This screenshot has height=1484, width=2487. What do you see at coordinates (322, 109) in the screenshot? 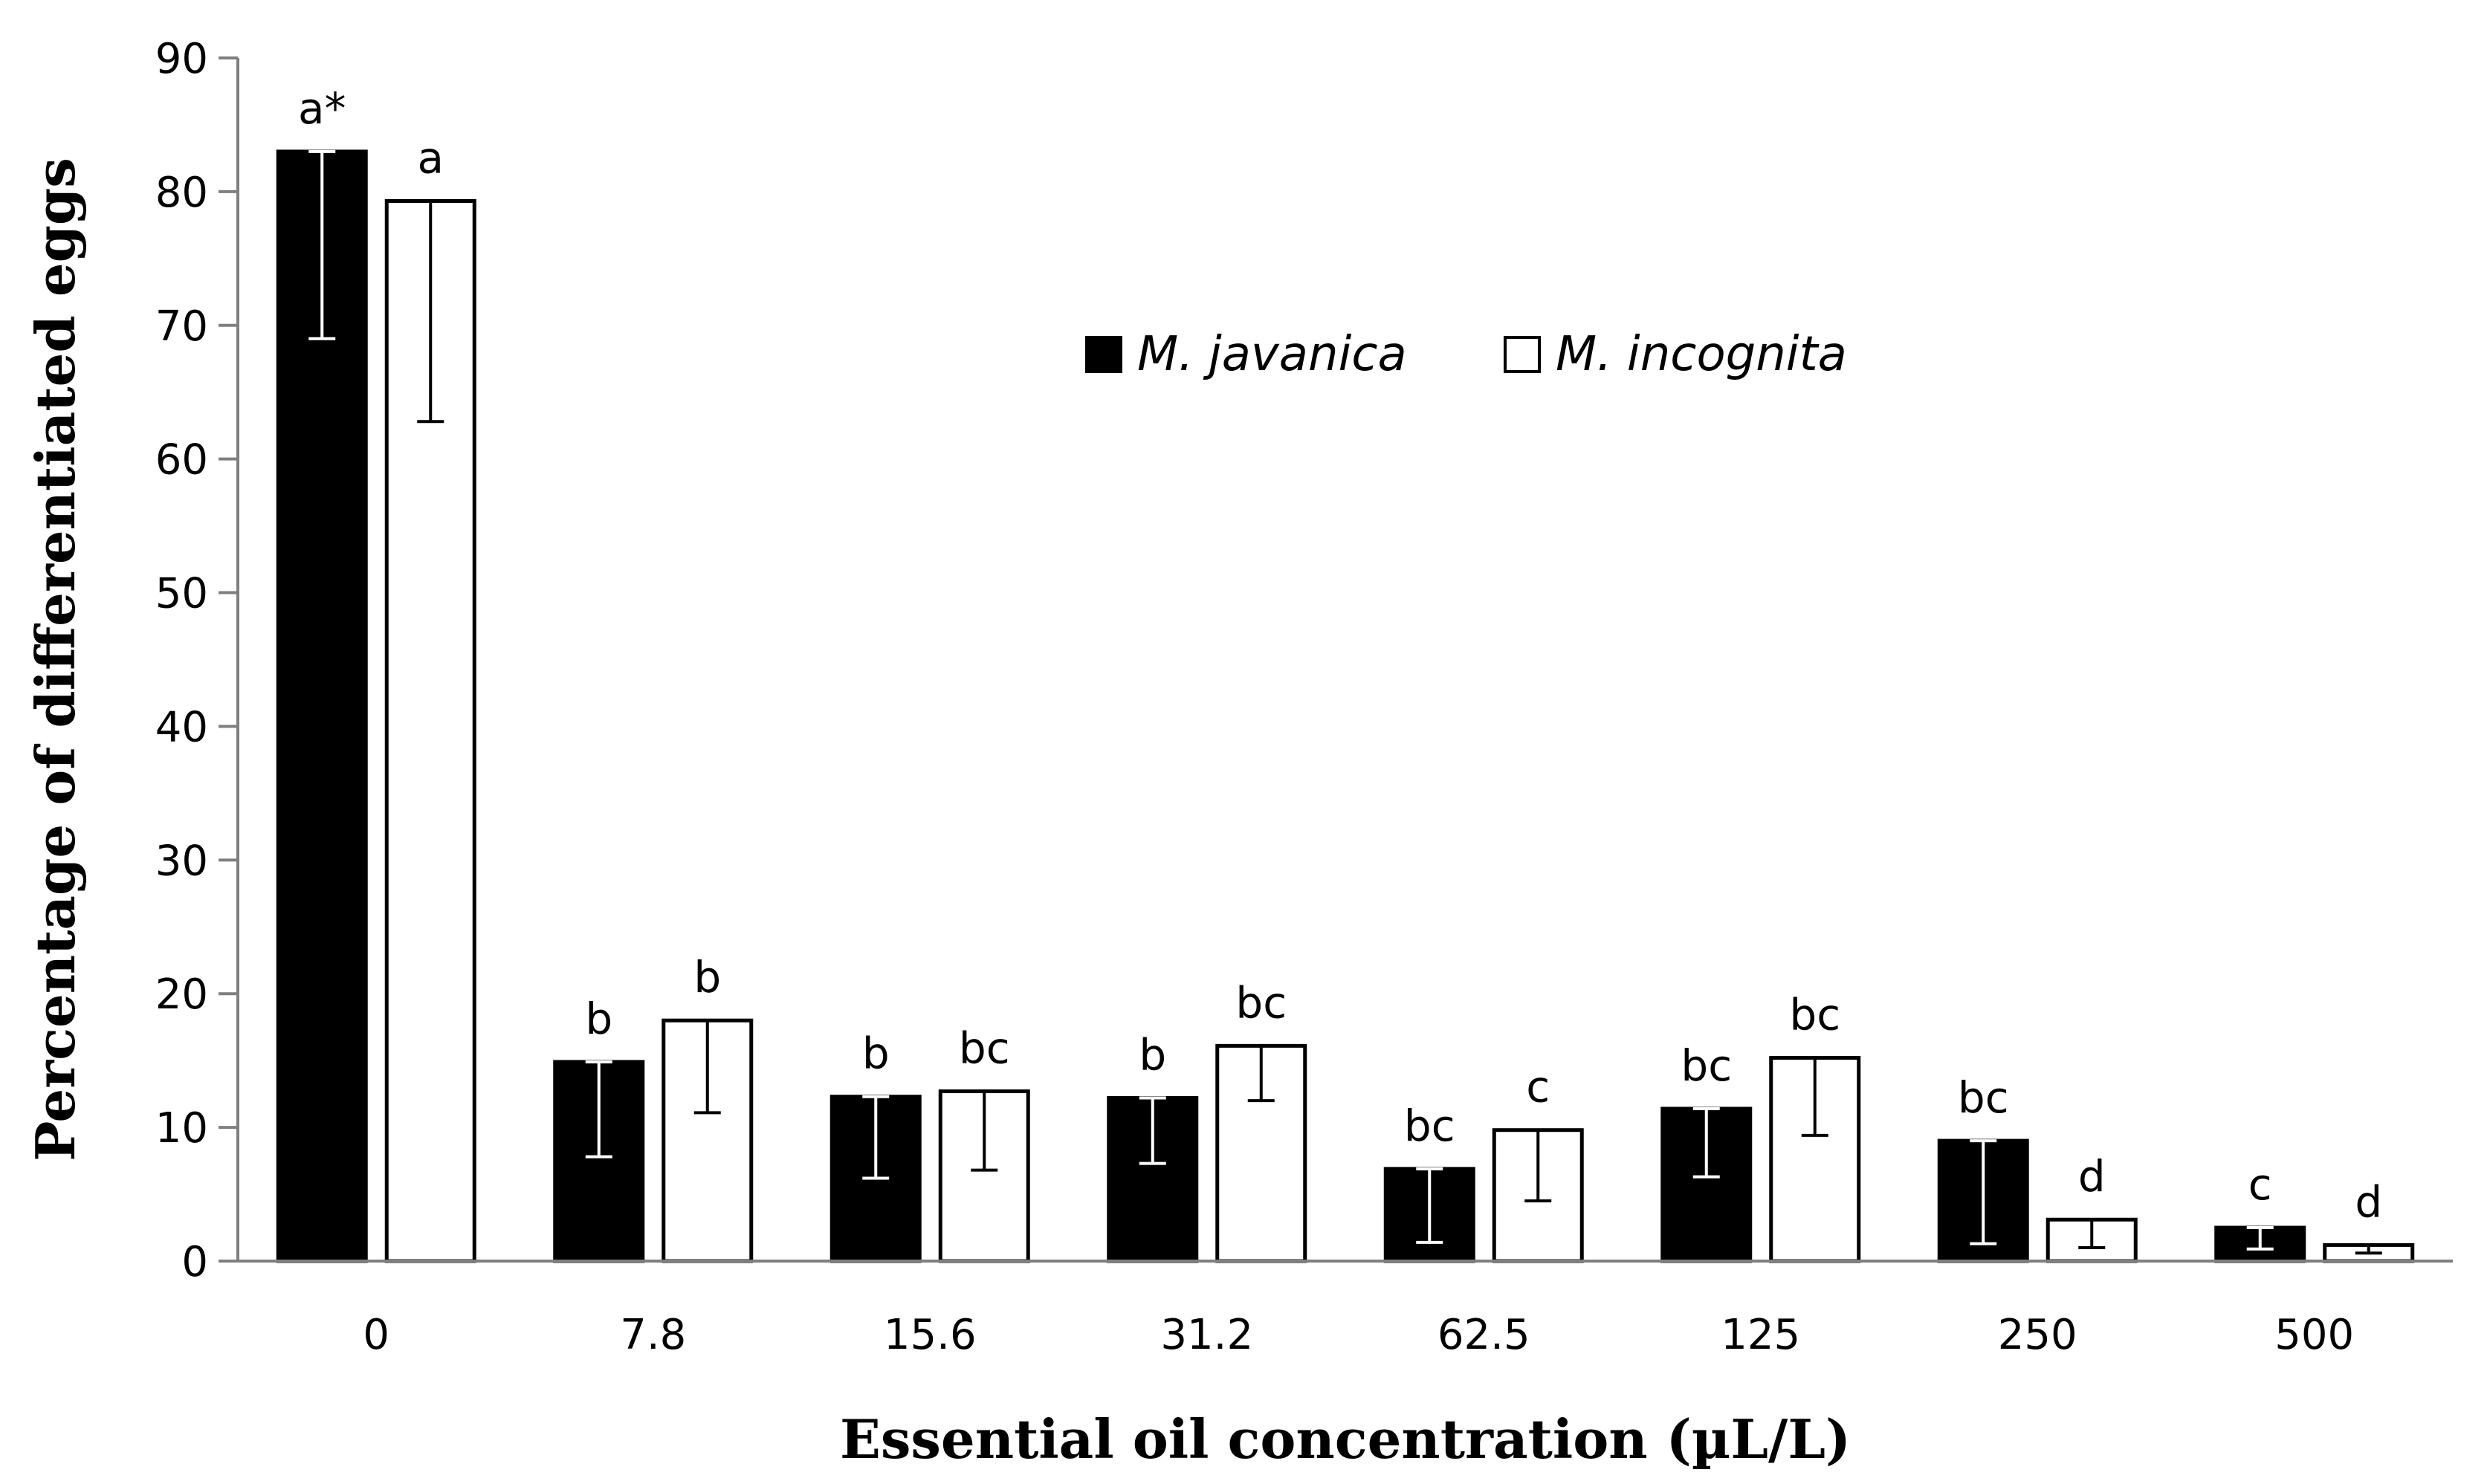
I see `significance-label: a*` at bounding box center [322, 109].